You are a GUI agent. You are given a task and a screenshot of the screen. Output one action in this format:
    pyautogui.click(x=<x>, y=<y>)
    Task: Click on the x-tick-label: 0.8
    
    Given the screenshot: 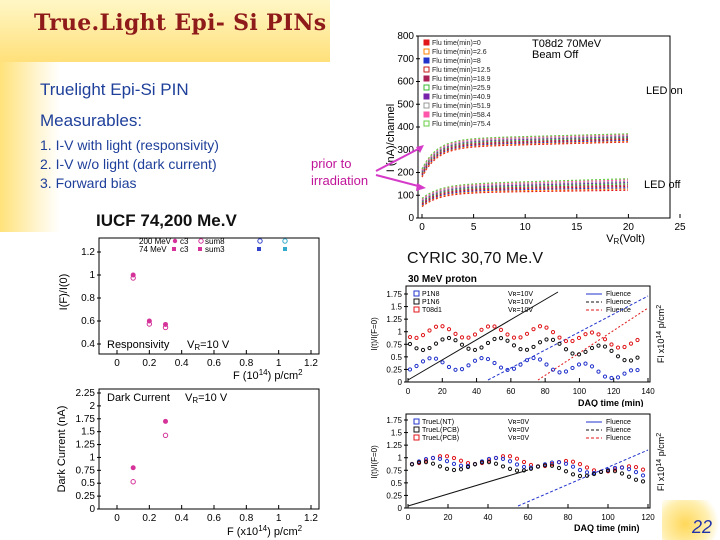 What is the action you would take?
    pyautogui.click(x=246, y=363)
    